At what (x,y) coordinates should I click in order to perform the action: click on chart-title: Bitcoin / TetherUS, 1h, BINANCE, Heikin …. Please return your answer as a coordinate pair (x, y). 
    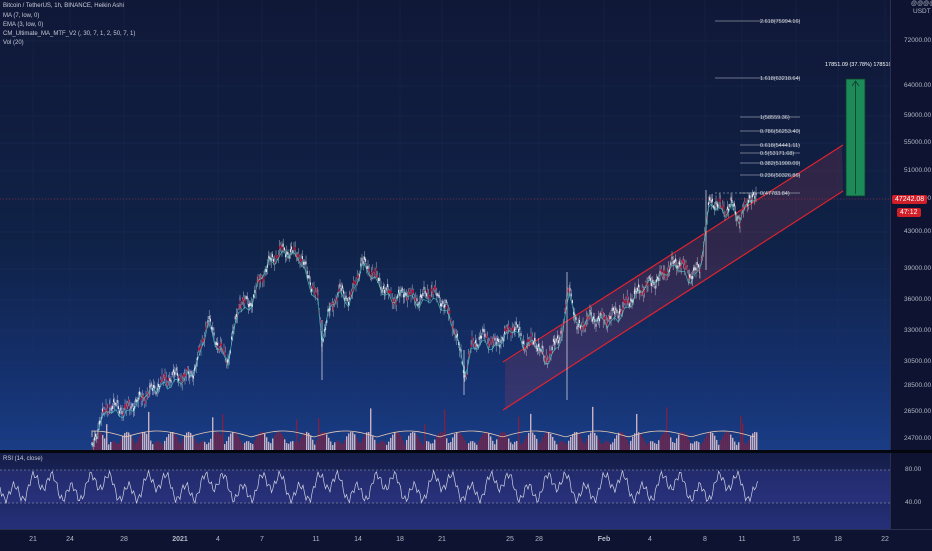
    Looking at the image, I should click on (63, 6).